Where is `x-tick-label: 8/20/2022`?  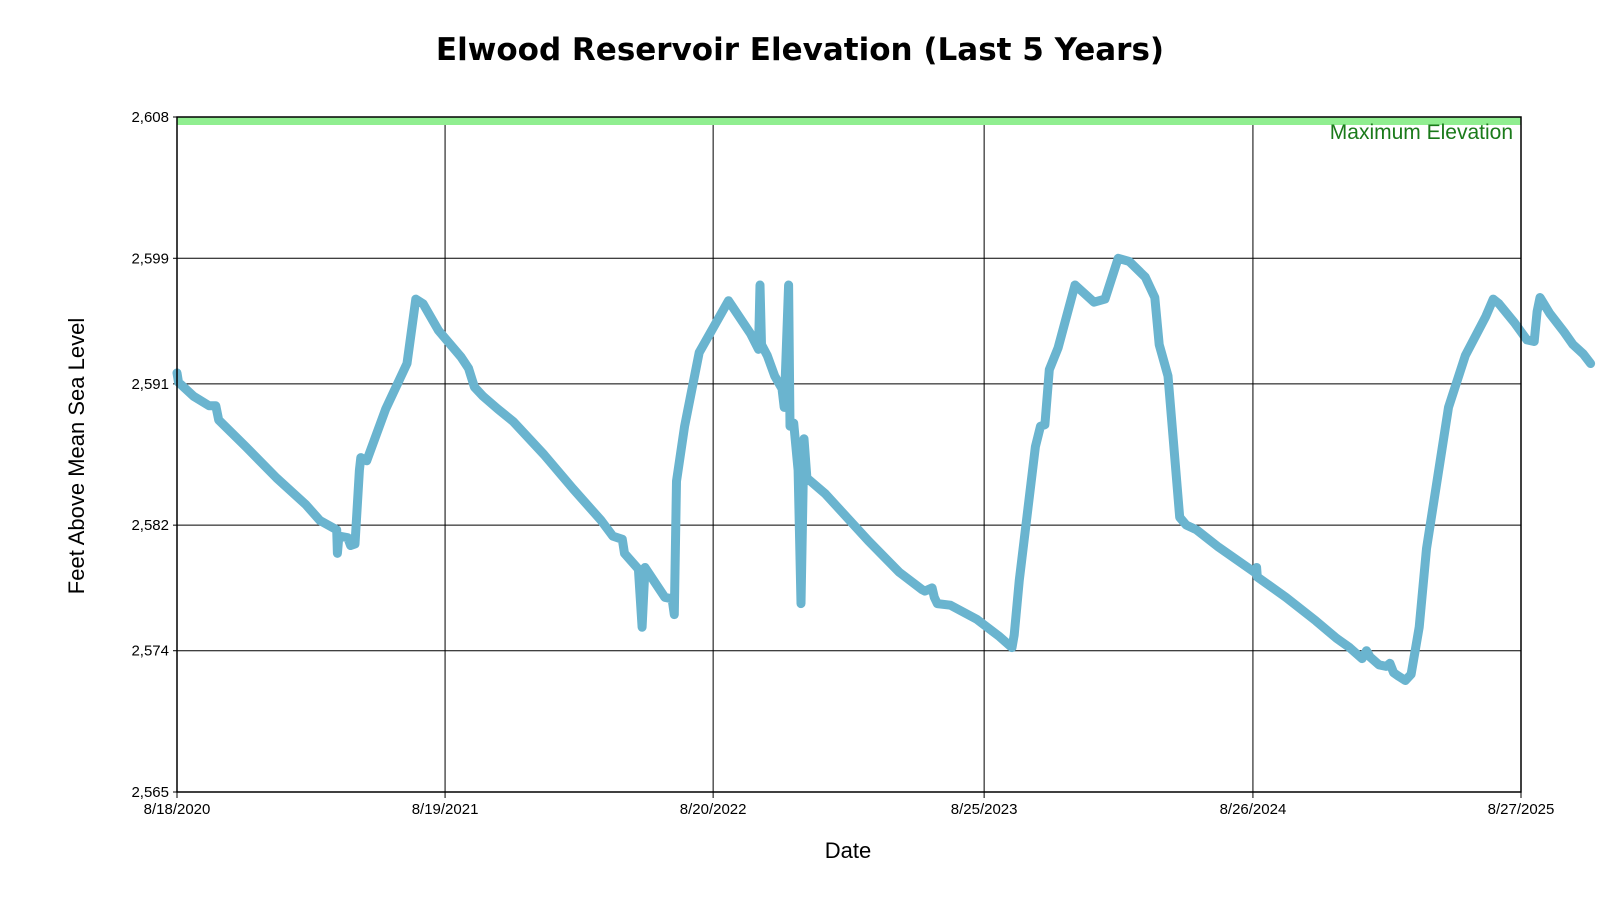 x-tick-label: 8/20/2022 is located at coordinates (713, 809).